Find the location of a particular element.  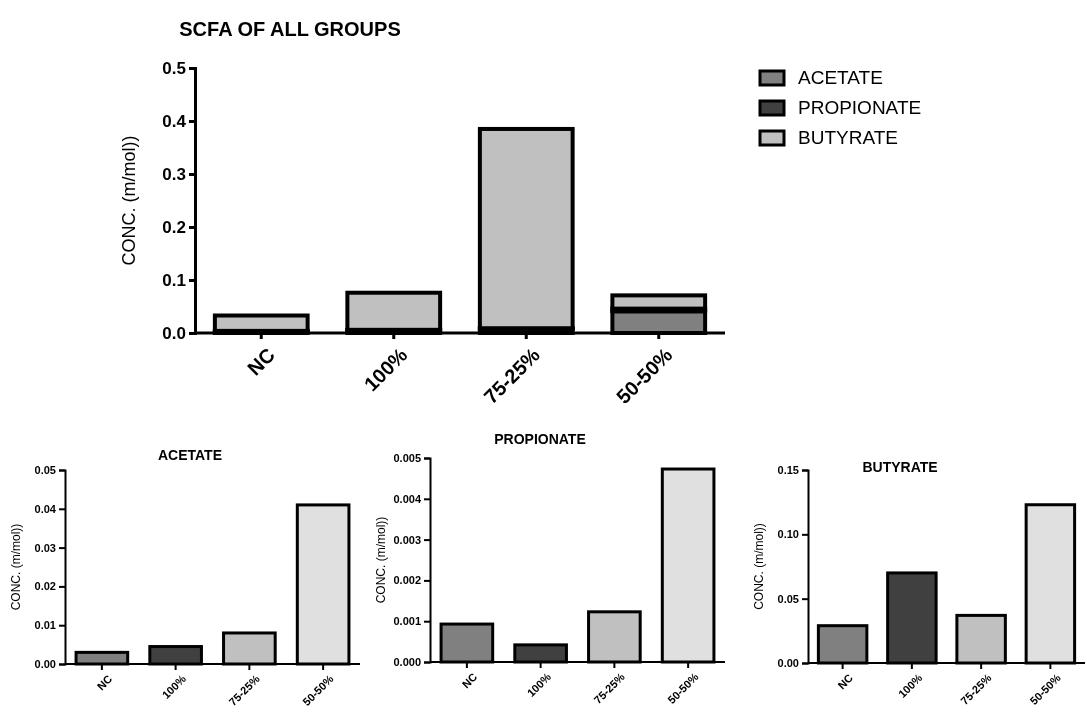

y-tick-label: 0.004 is located at coordinates (407, 498).